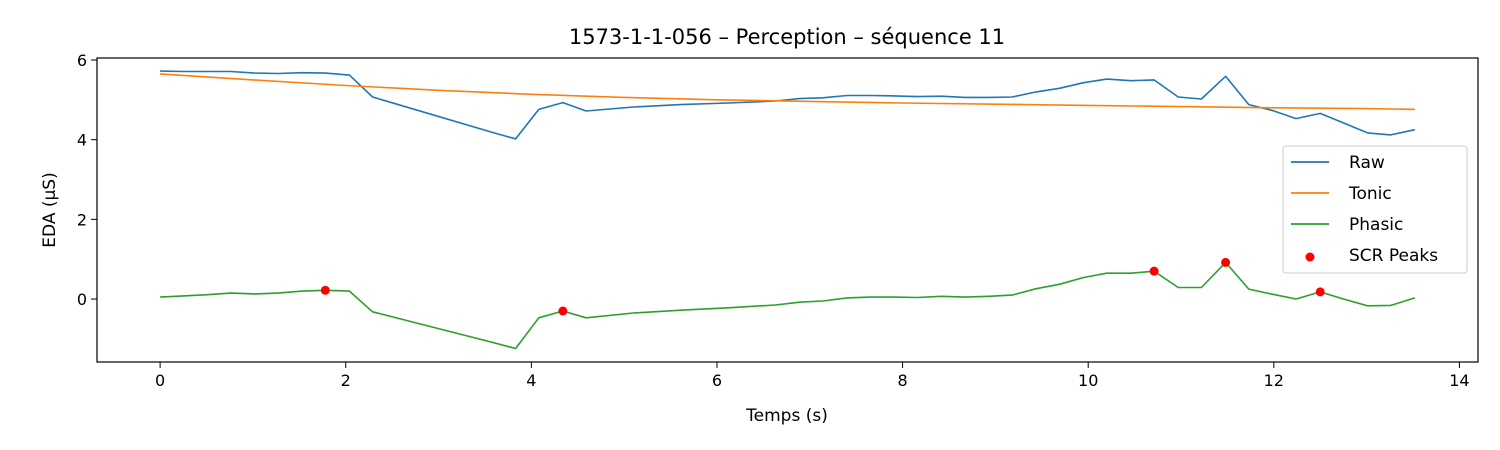  I want to click on x-tick-label: 6, so click(717, 380).